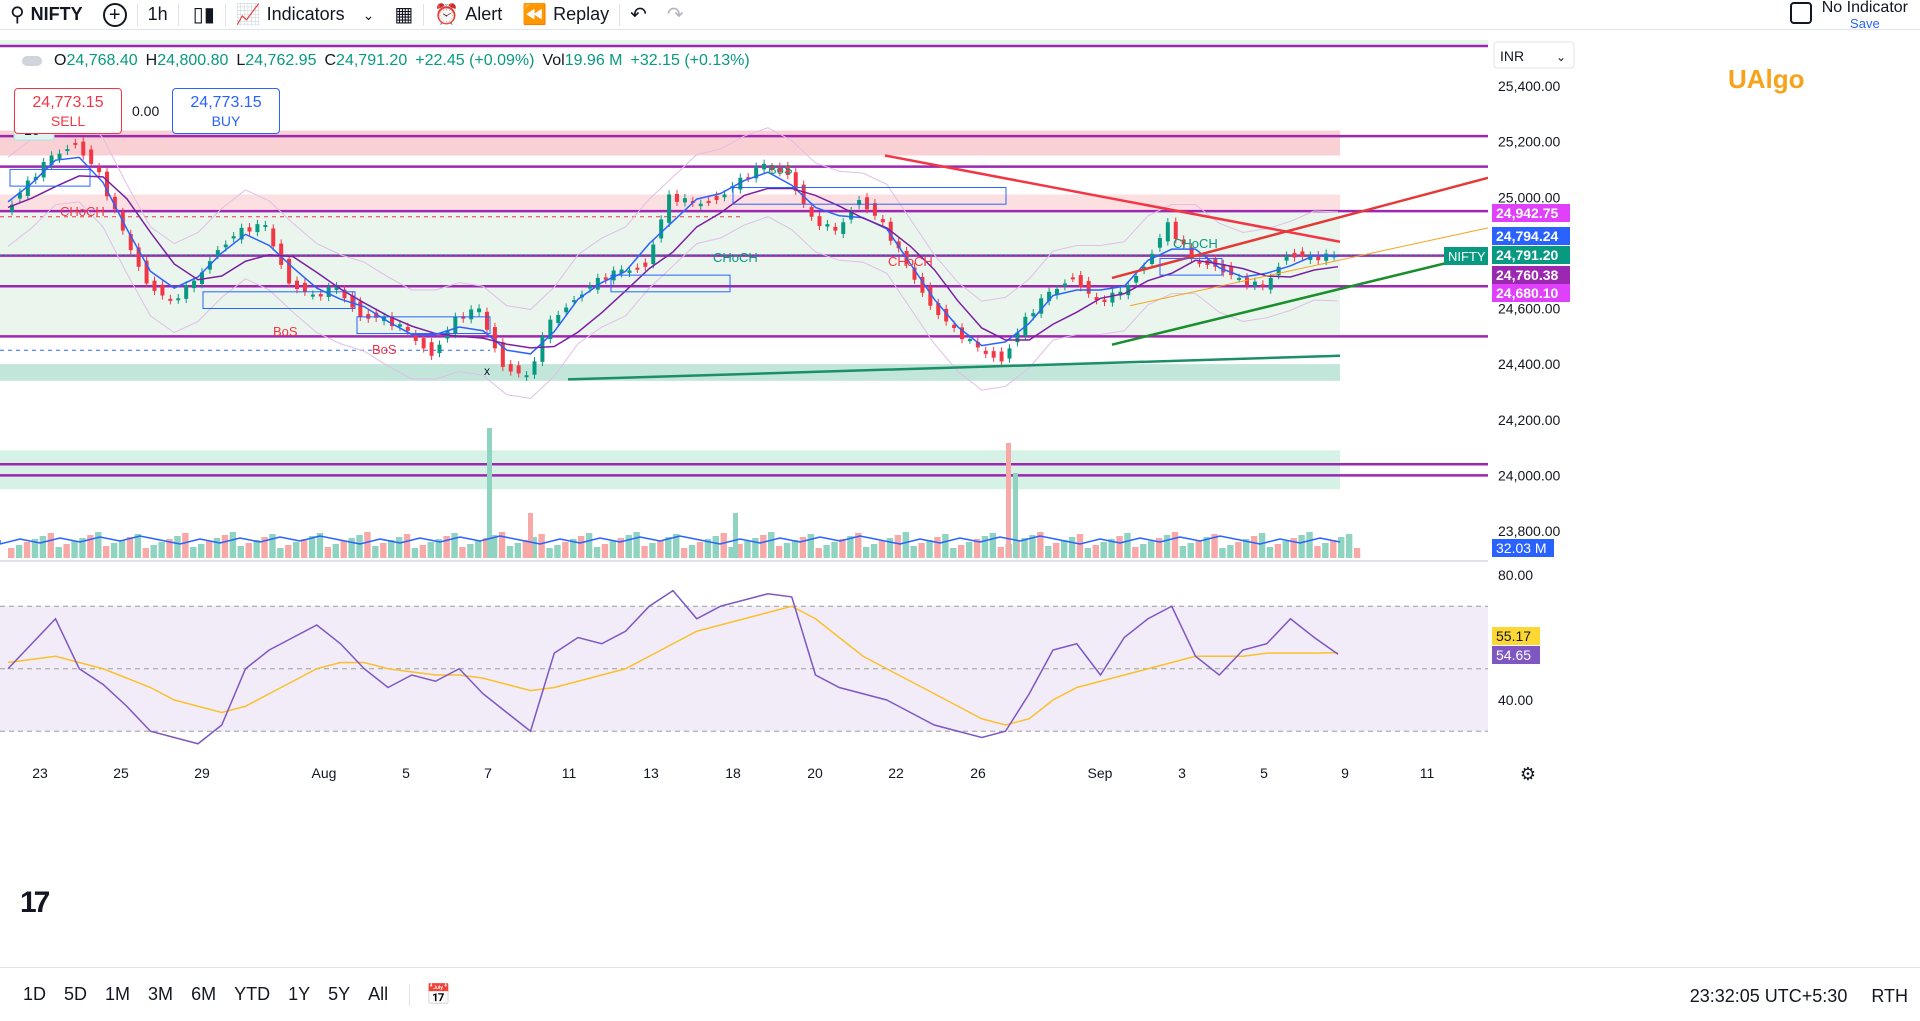  I want to click on volume-spike, so click(1015, 515).